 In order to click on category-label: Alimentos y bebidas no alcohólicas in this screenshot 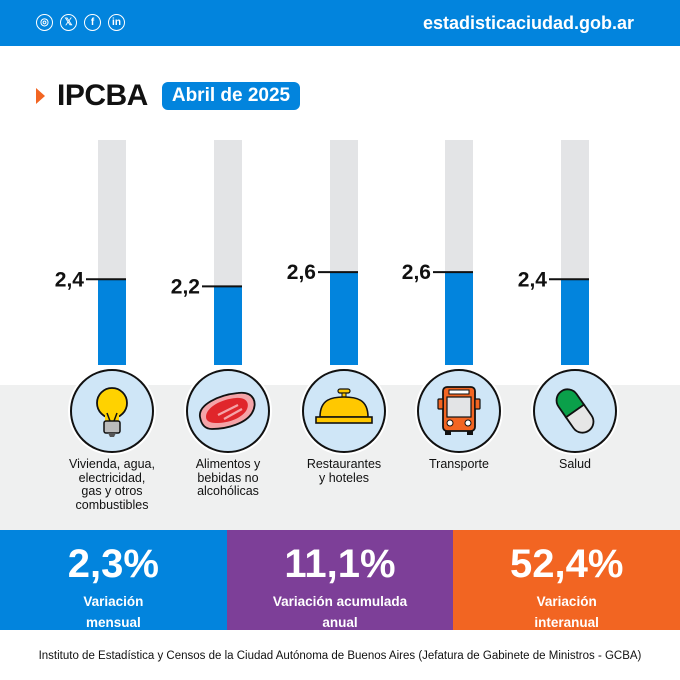, I will do `click(228, 478)`.